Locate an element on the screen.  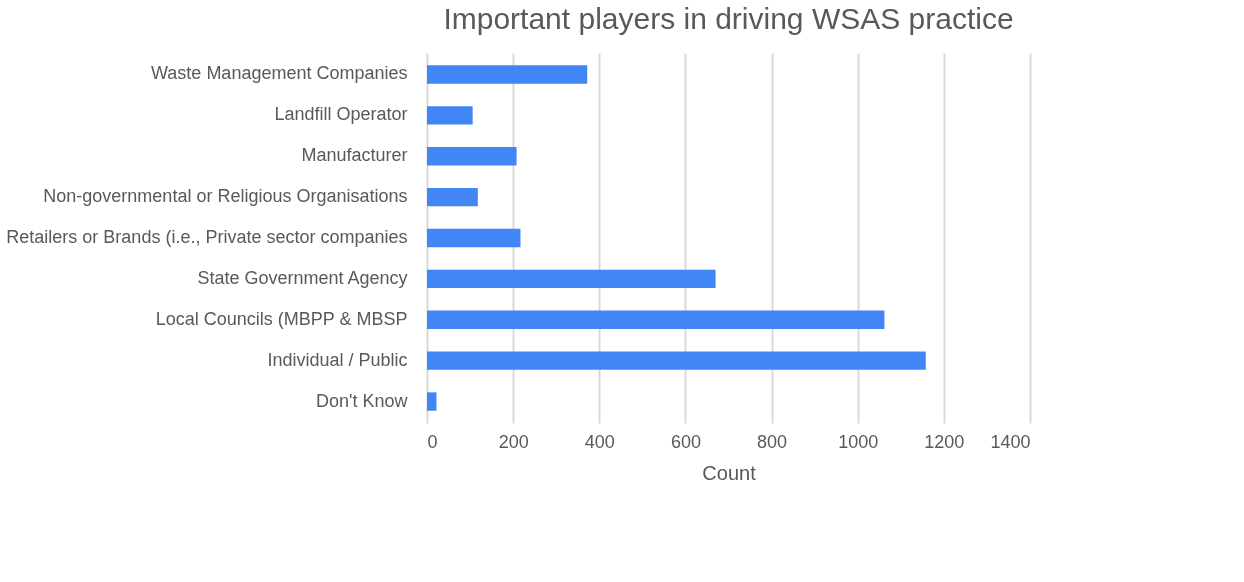
y-tick-label: Landfill Operator is located at coordinates (341, 114).